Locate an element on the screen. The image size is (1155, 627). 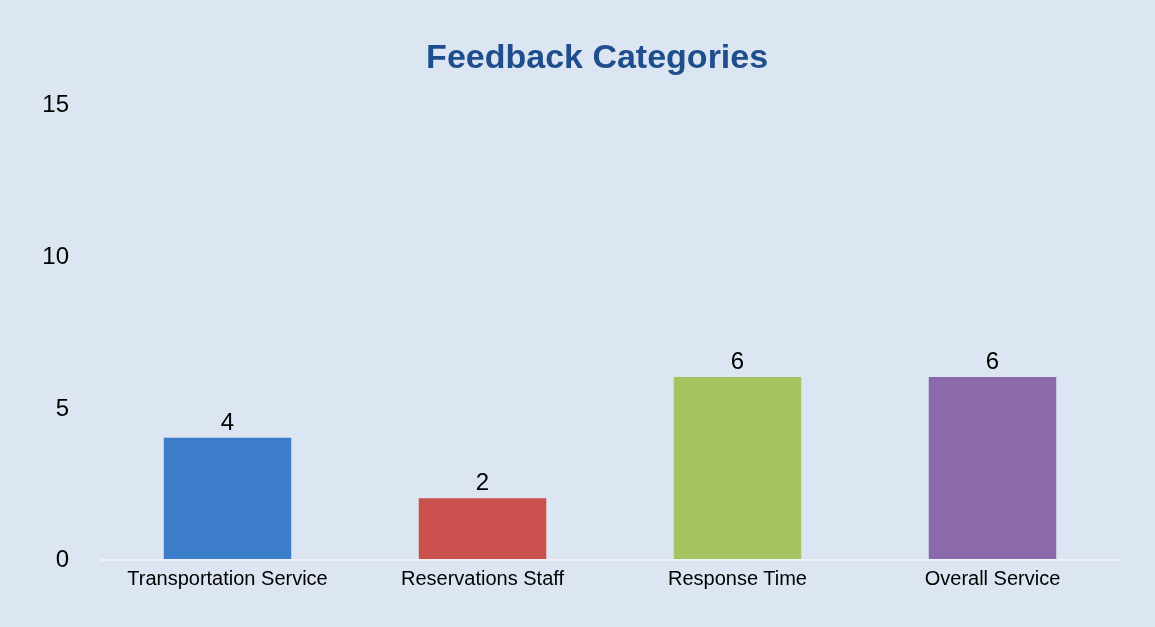
x-tick-label: Overall Service is located at coordinates (992, 578).